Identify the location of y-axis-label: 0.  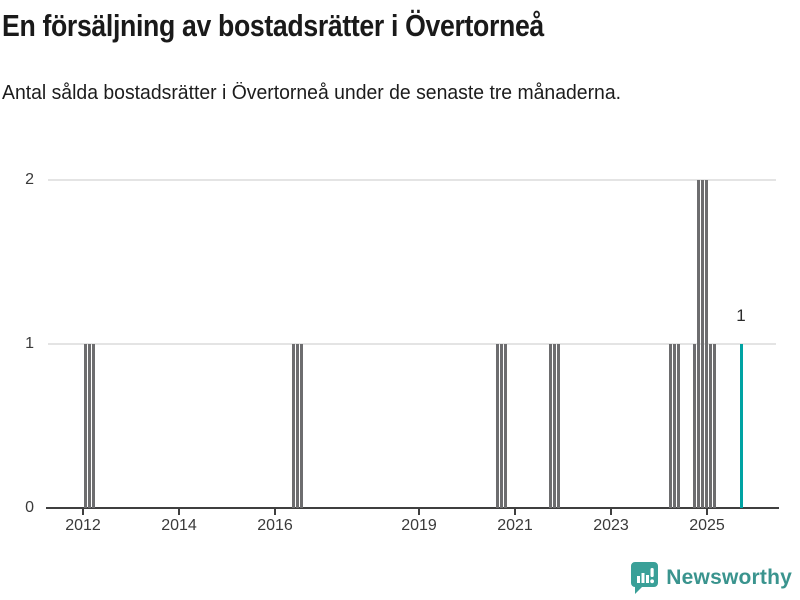
(29, 507).